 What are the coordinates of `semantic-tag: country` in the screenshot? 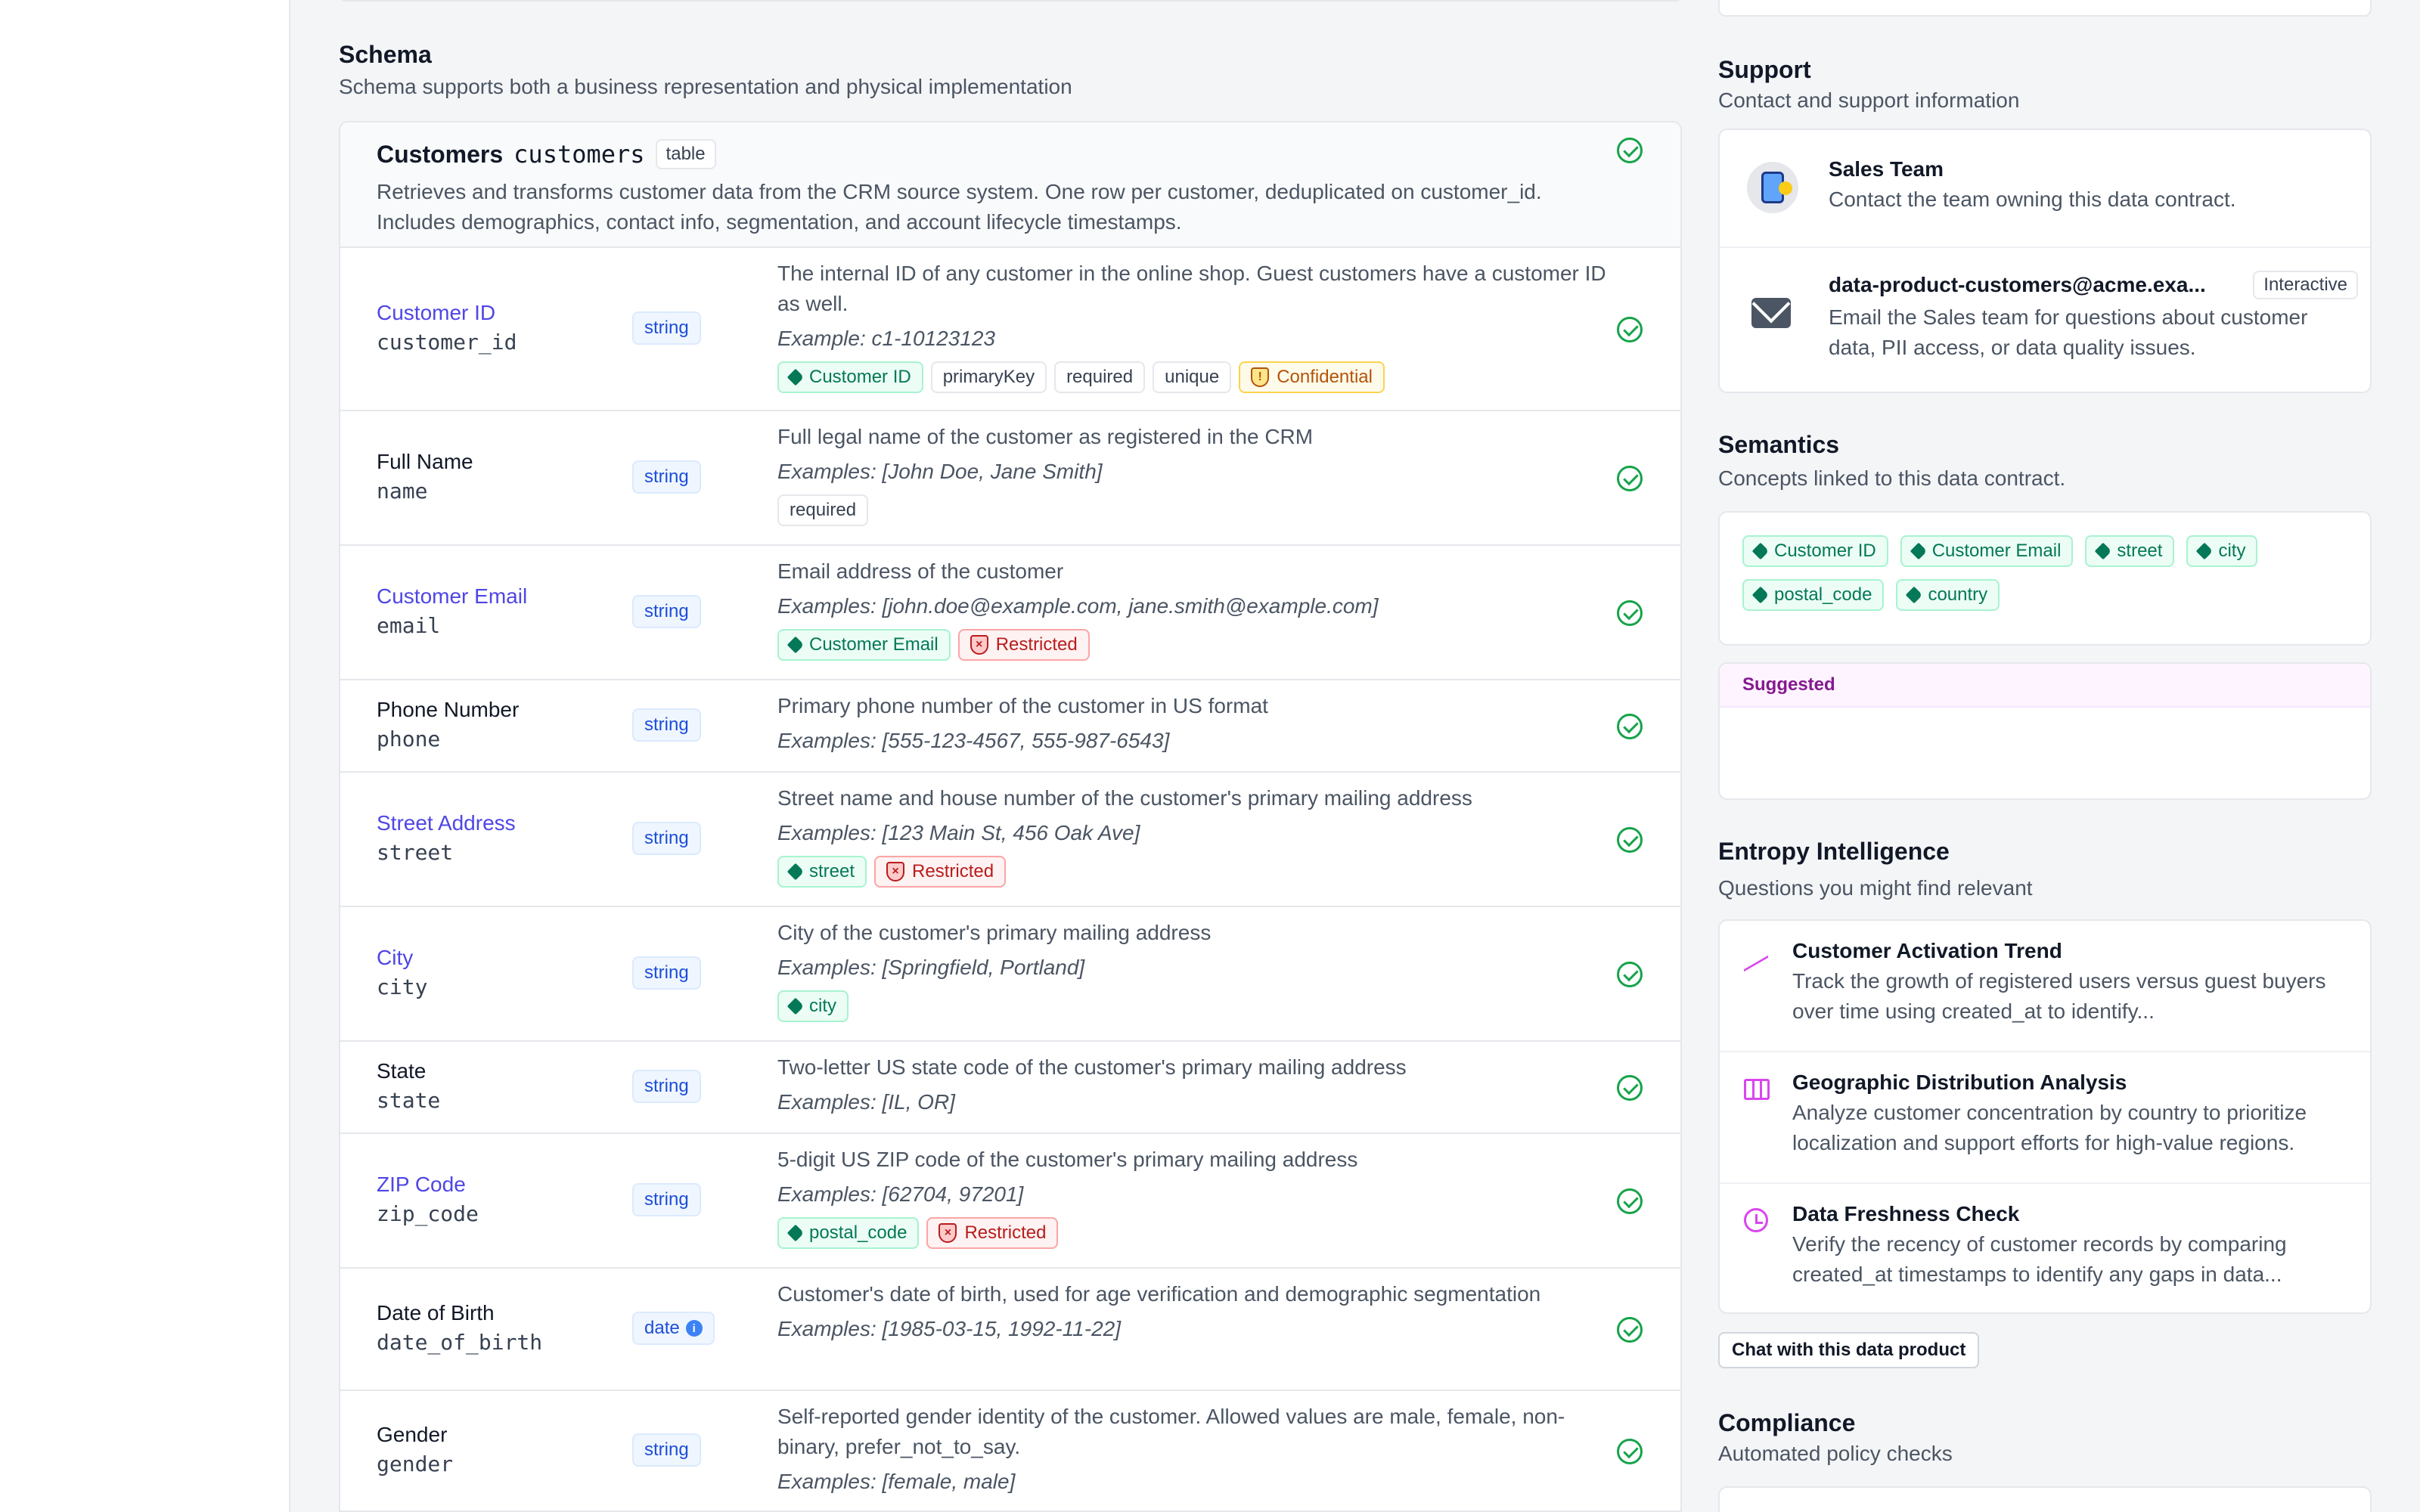 It's located at (1948, 595).